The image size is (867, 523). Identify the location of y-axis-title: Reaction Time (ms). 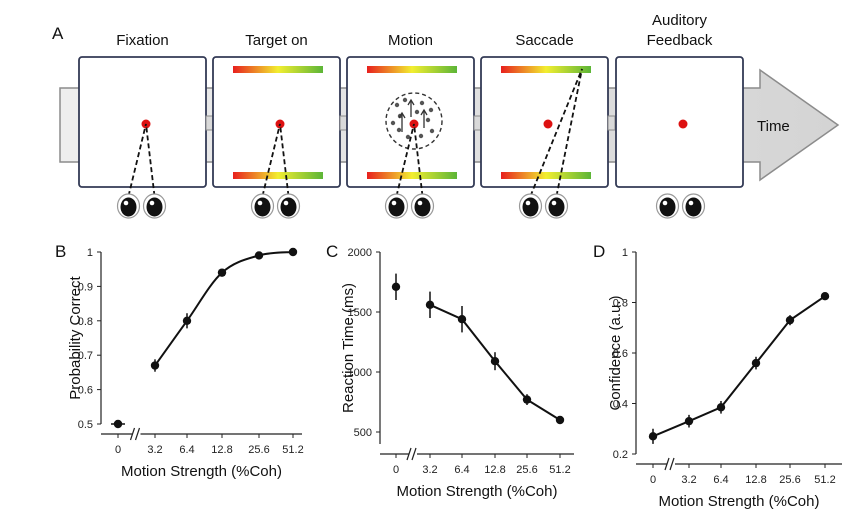
(348, 348).